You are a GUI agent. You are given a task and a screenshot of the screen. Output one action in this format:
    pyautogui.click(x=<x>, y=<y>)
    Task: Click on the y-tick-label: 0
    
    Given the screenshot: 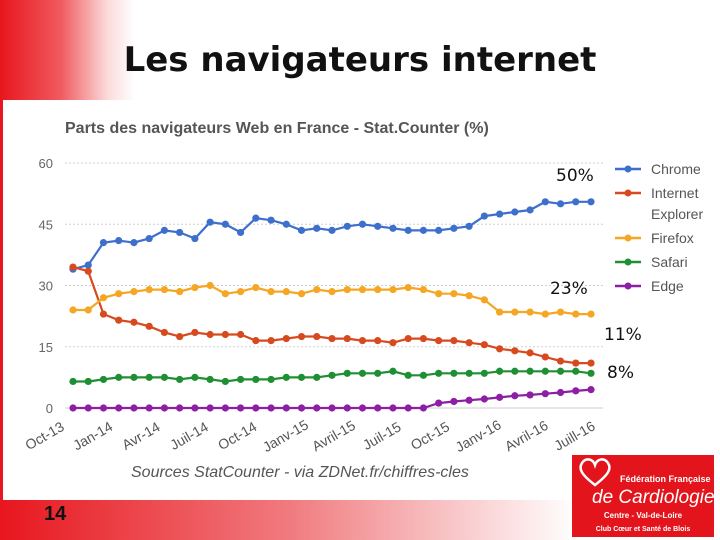 What is the action you would take?
    pyautogui.click(x=49, y=408)
    